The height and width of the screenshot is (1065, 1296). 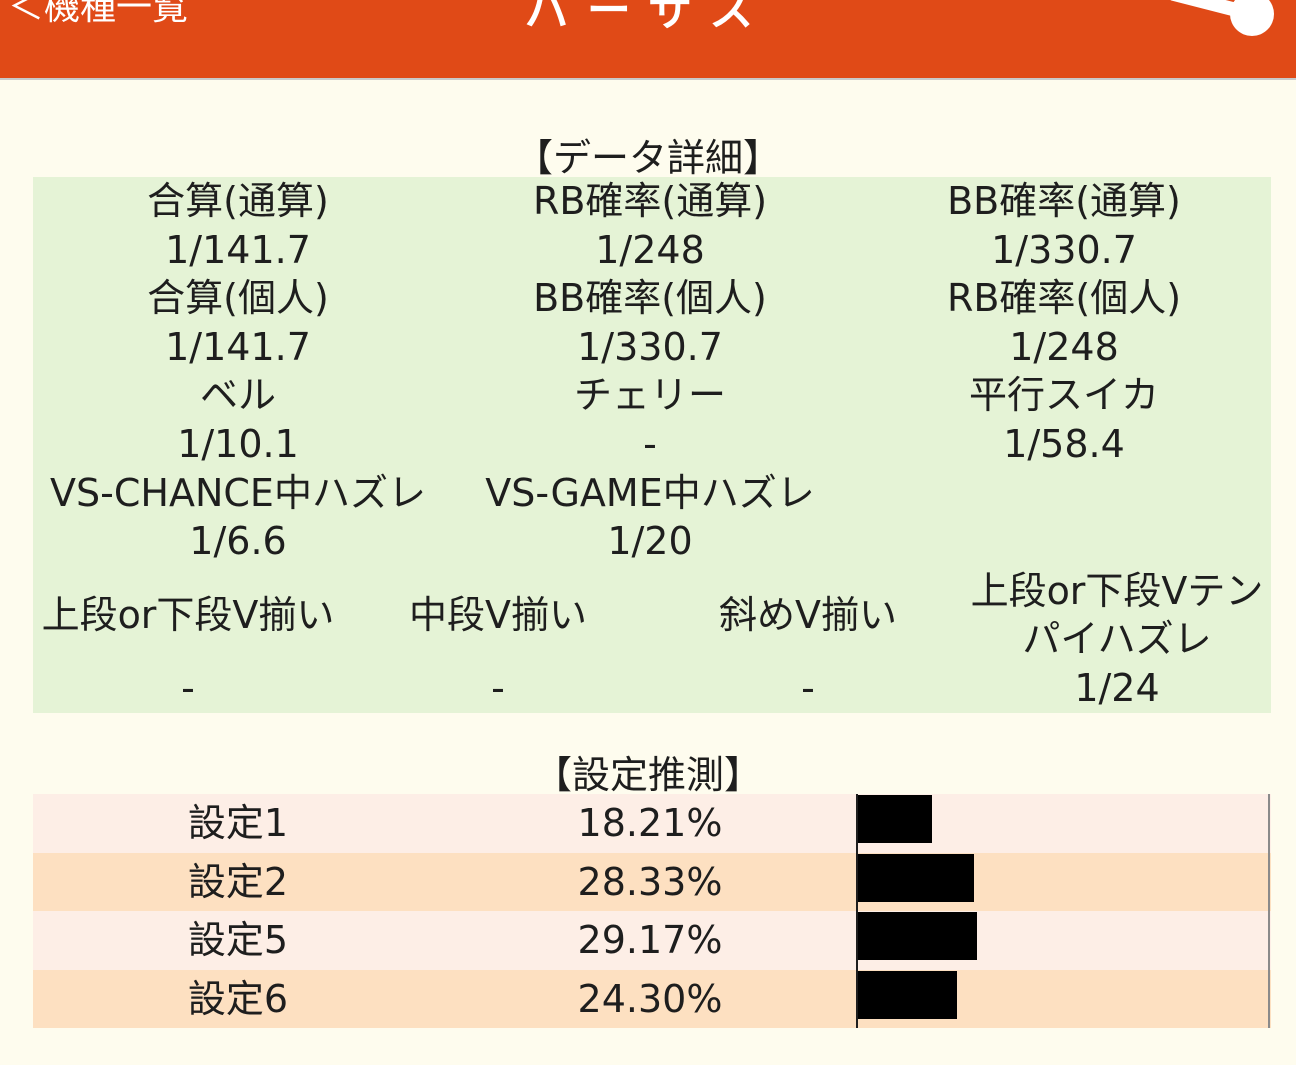 What do you see at coordinates (238, 823) in the screenshot?
I see `setting-label: 設定1` at bounding box center [238, 823].